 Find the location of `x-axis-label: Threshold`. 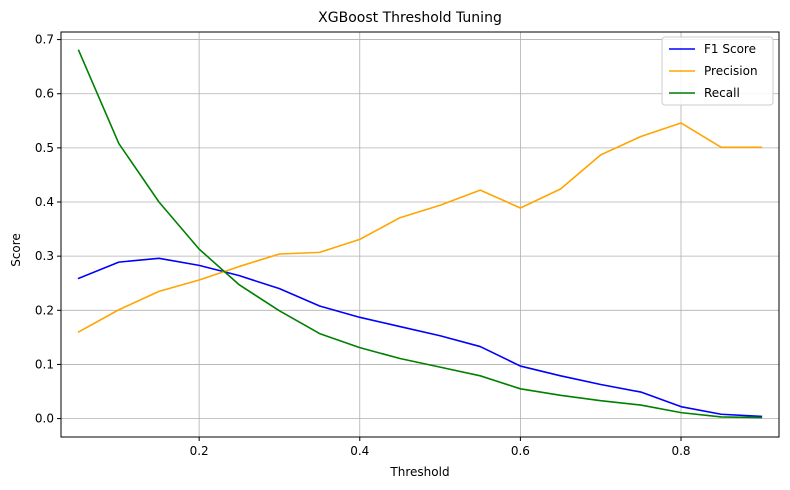

x-axis-label: Threshold is located at coordinates (419, 472).